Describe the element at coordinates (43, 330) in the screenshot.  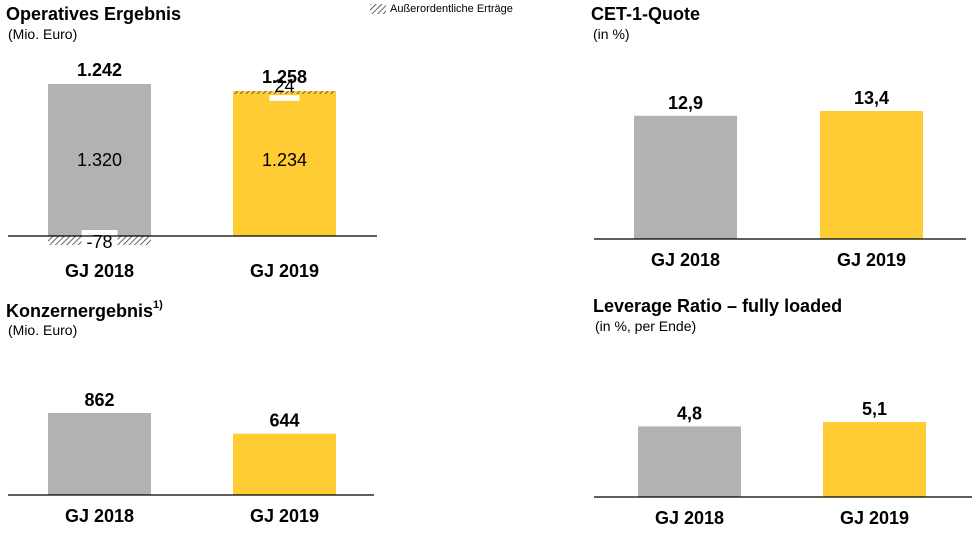
I see `chart-subtitle-konzern: (Mio. Euro)` at that location.